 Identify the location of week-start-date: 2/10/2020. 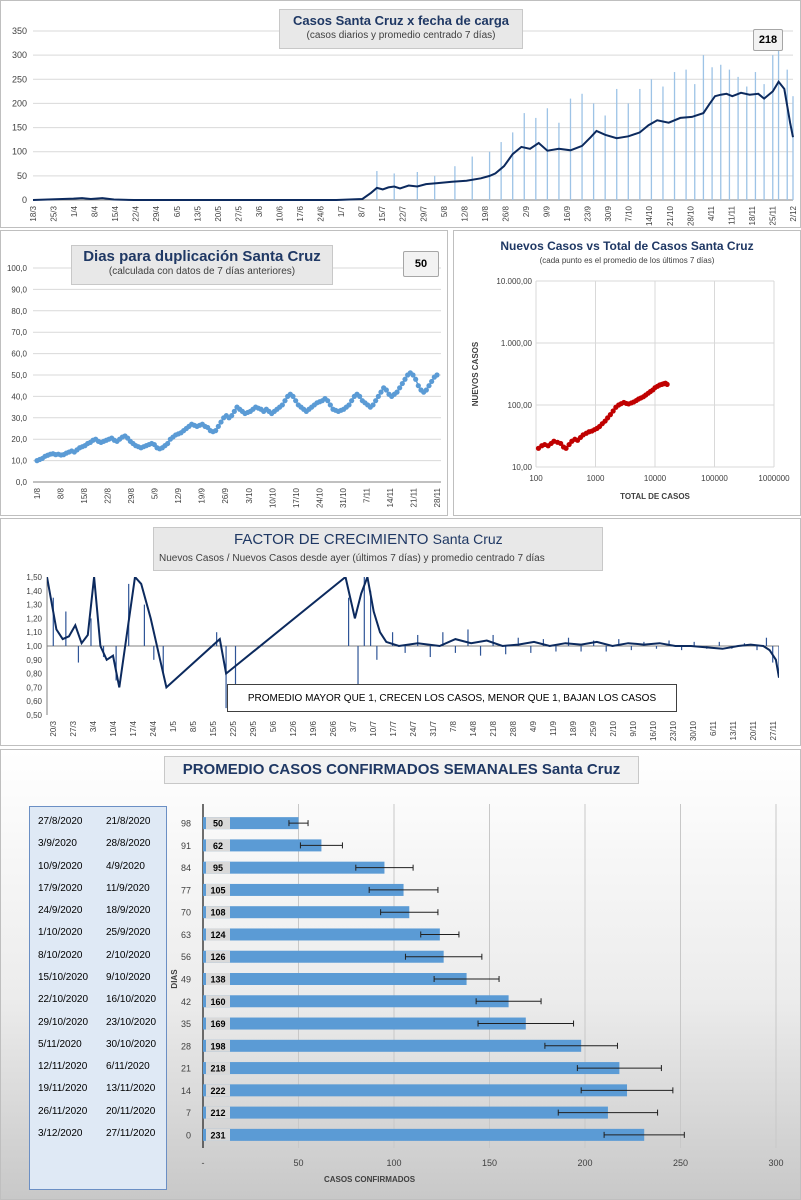
(128, 955).